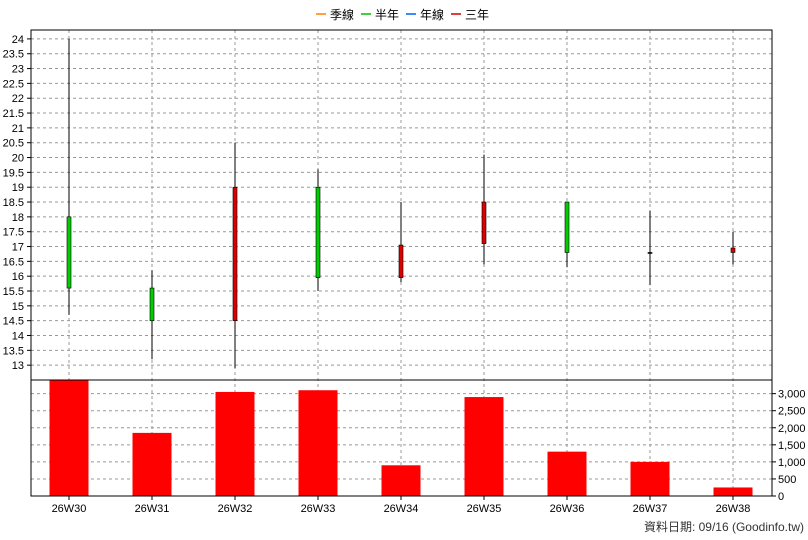 The width and height of the screenshot is (808, 540). What do you see at coordinates (733, 509) in the screenshot?
I see `x-tick-label: 26W38` at bounding box center [733, 509].